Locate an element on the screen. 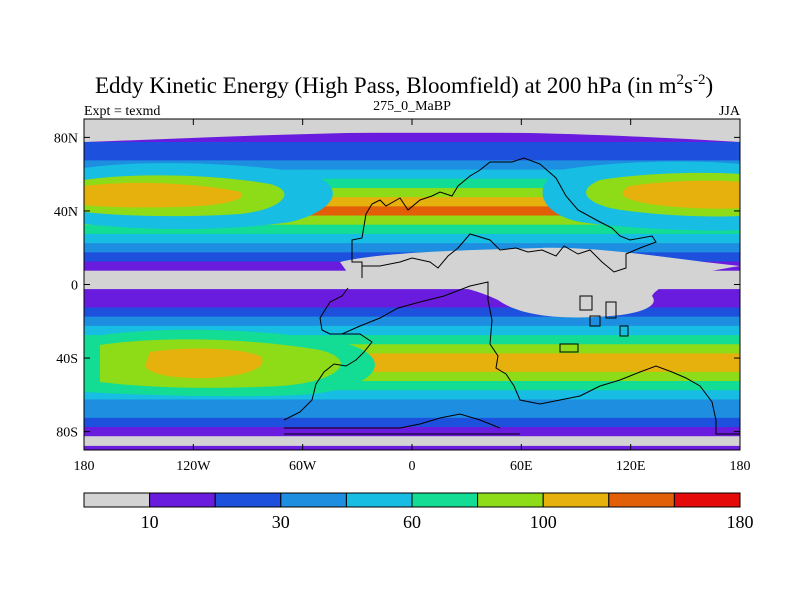  colorbar: 10 30 60 100 180 is located at coordinates (418, 512).